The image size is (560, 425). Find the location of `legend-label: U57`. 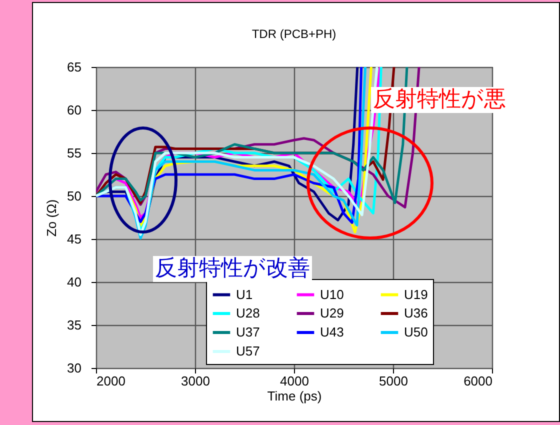

legend-label: U57 is located at coordinates (248, 351).